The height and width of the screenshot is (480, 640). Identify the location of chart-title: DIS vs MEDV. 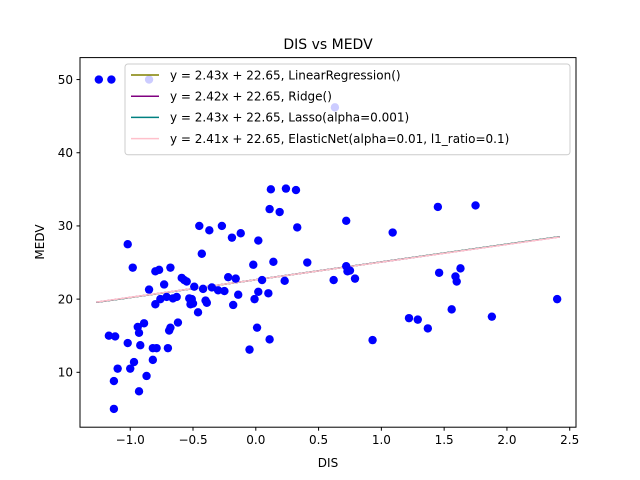
(328, 45).